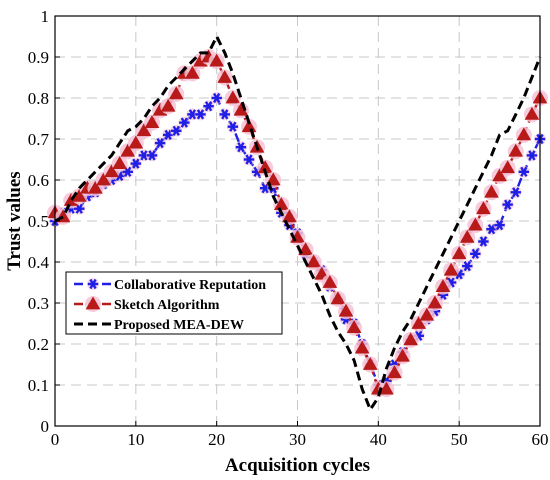 The height and width of the screenshot is (480, 550). I want to click on y-tick-label: 1, so click(45, 16).